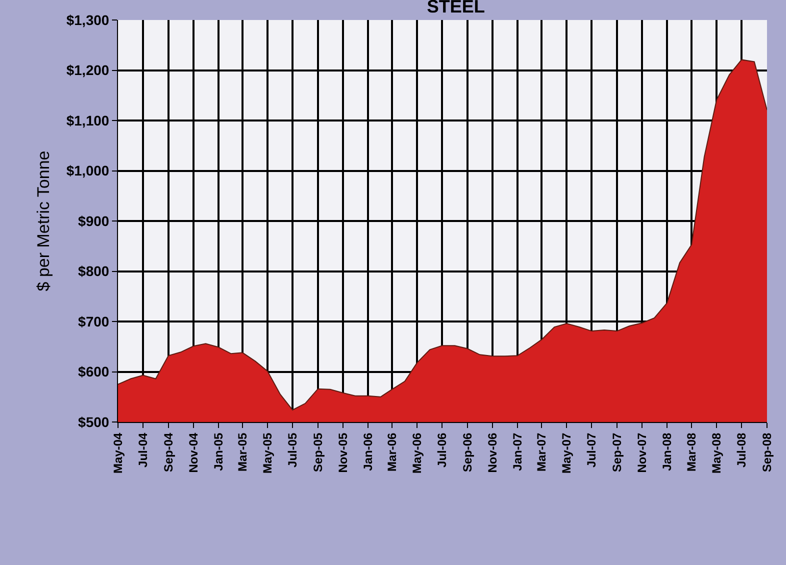 This screenshot has height=565, width=786. What do you see at coordinates (392, 452) in the screenshot?
I see `x-tick-label: Mar-06` at bounding box center [392, 452].